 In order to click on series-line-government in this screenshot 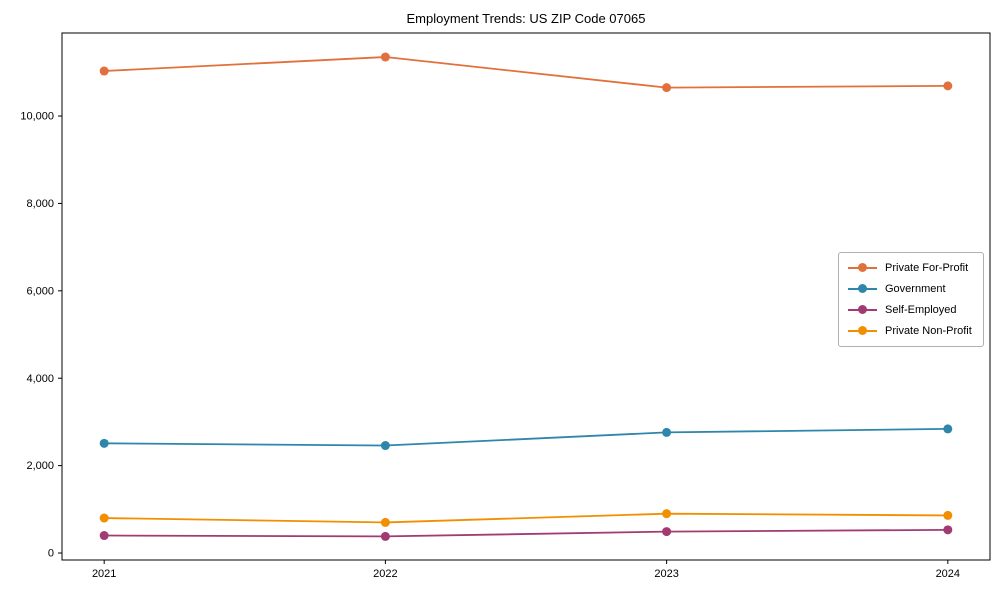, I will do `click(526, 437)`.